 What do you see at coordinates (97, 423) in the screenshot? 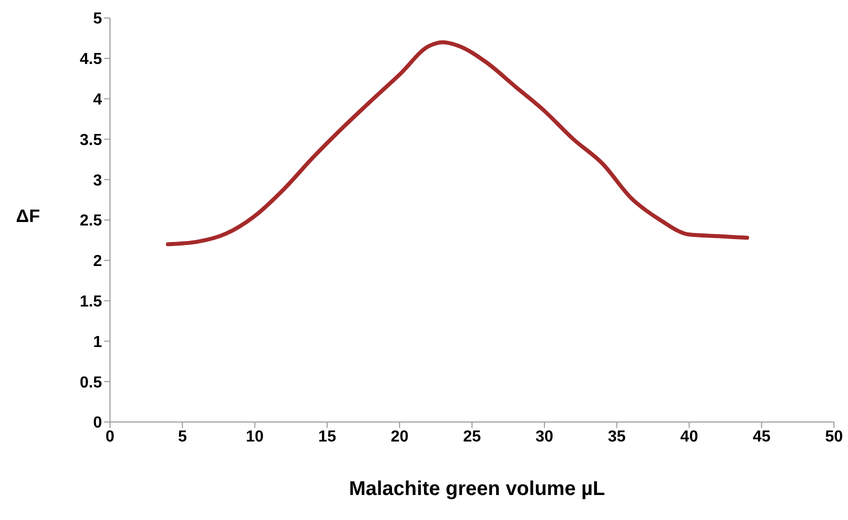
I see `y-tick-label: 0` at bounding box center [97, 423].